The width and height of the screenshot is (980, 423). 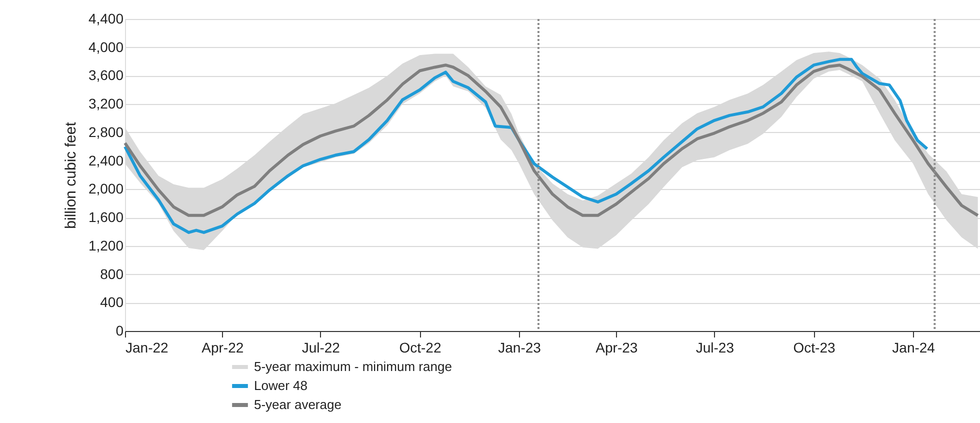 What do you see at coordinates (914, 348) in the screenshot?
I see `x-tick-label: Jan-24` at bounding box center [914, 348].